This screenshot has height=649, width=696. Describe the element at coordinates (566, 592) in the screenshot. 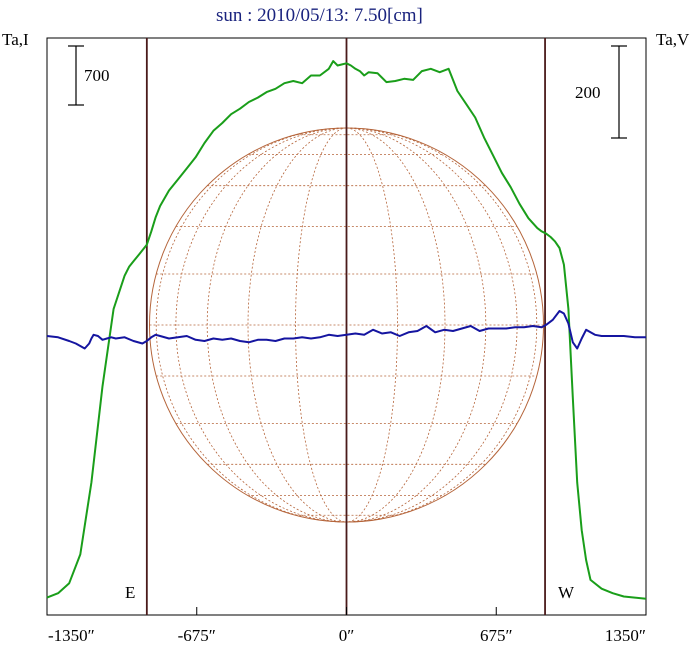

I see `west-label: W` at that location.